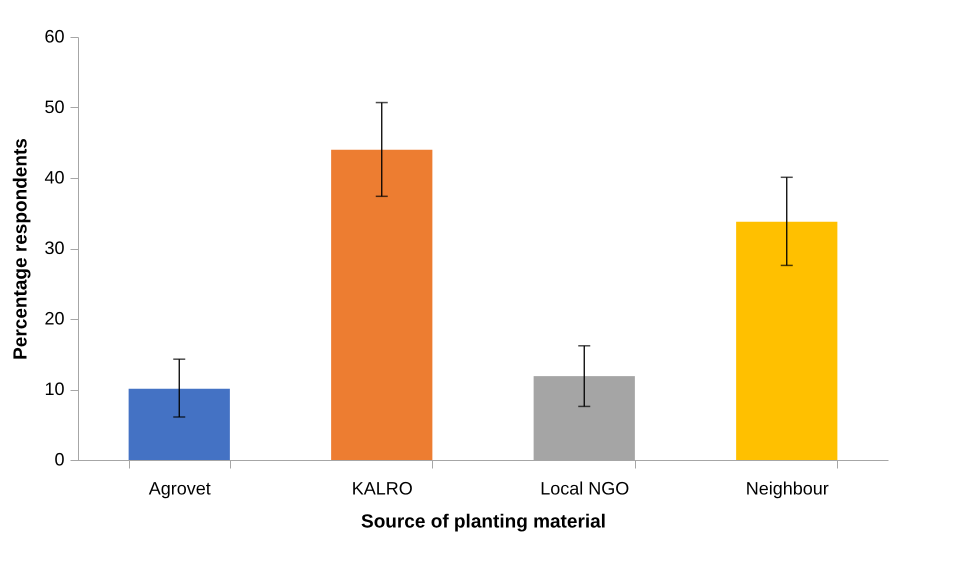 The width and height of the screenshot is (961, 580). I want to click on y-tick-label: 30, so click(54, 248).